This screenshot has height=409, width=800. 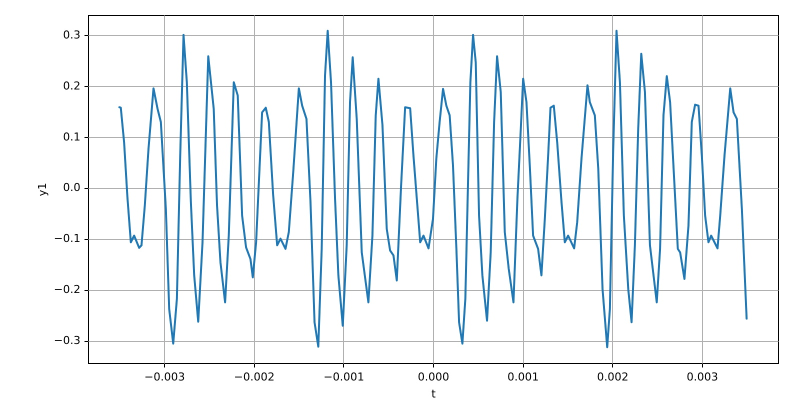 What do you see at coordinates (71, 137) in the screenshot?
I see `y-tick-label: 0.1` at bounding box center [71, 137].